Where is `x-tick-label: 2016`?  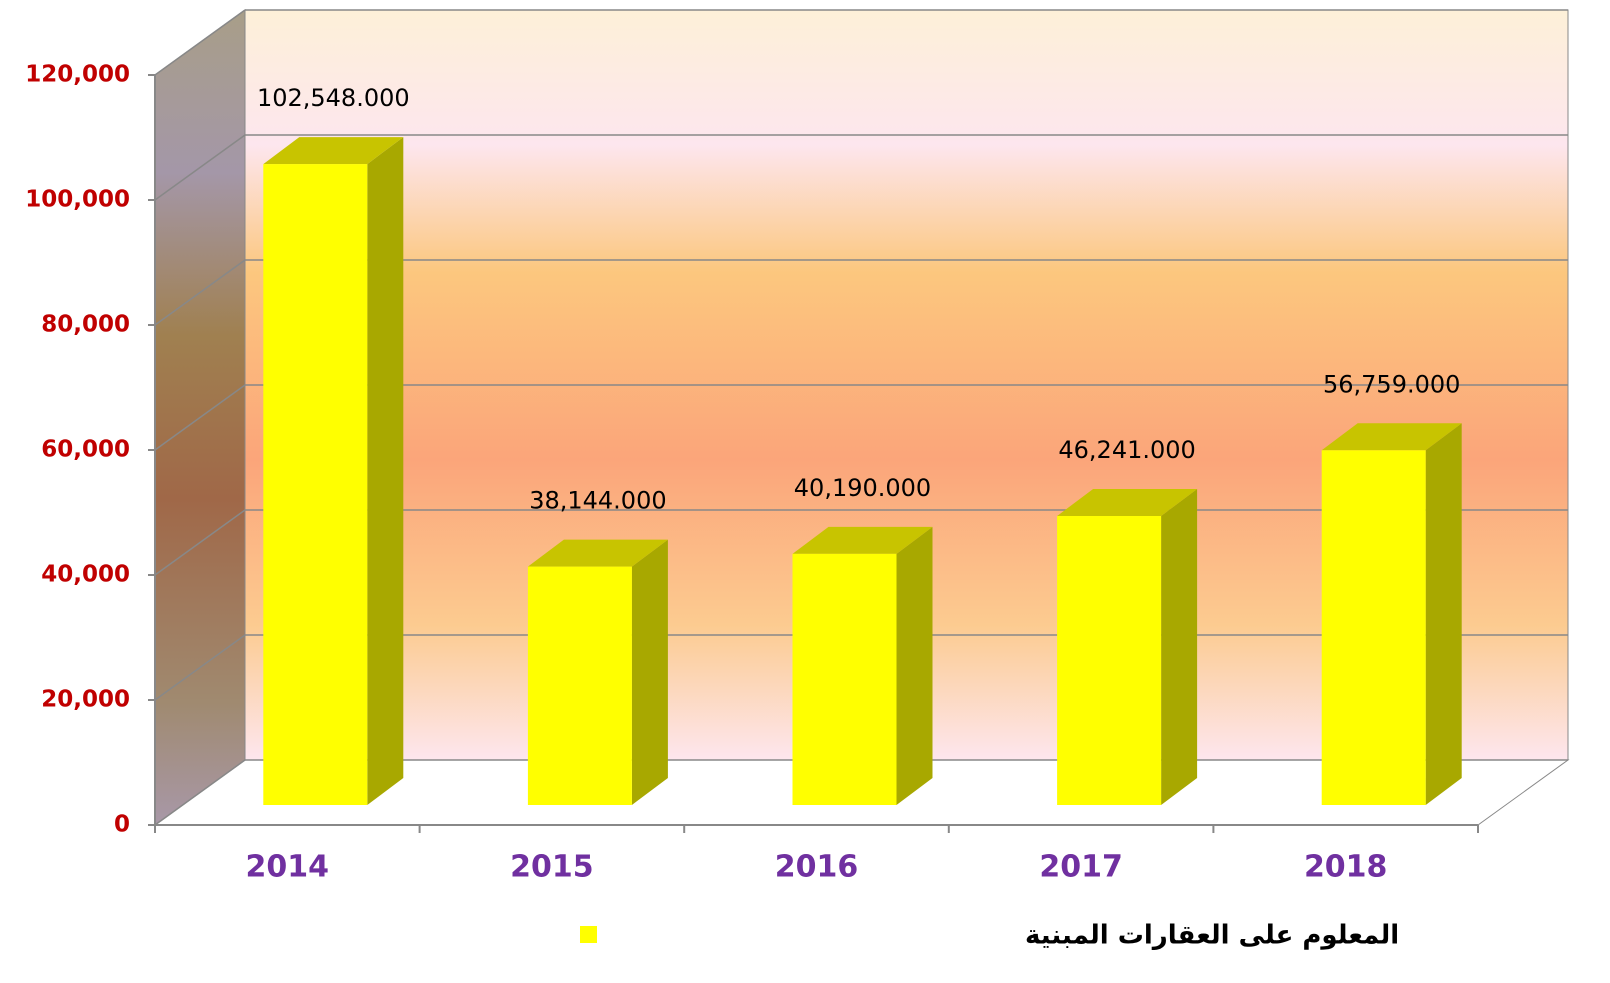
x-tick-label: 2016 is located at coordinates (817, 867).